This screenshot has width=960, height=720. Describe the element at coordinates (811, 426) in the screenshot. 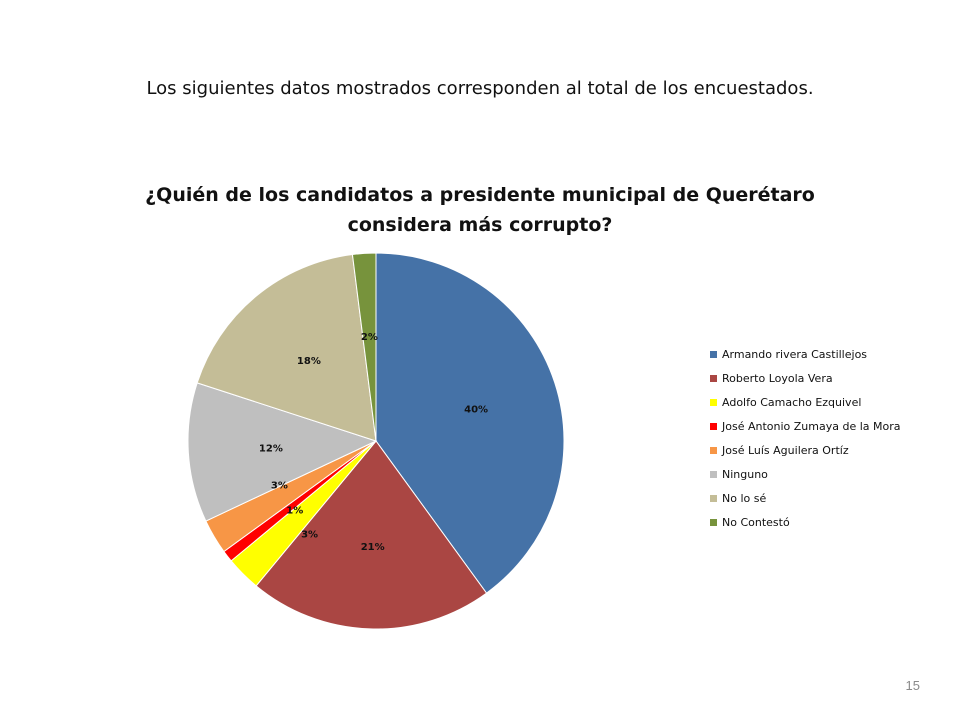

I see `legend-label: José Antonio Zumaya de la Mora` at that location.